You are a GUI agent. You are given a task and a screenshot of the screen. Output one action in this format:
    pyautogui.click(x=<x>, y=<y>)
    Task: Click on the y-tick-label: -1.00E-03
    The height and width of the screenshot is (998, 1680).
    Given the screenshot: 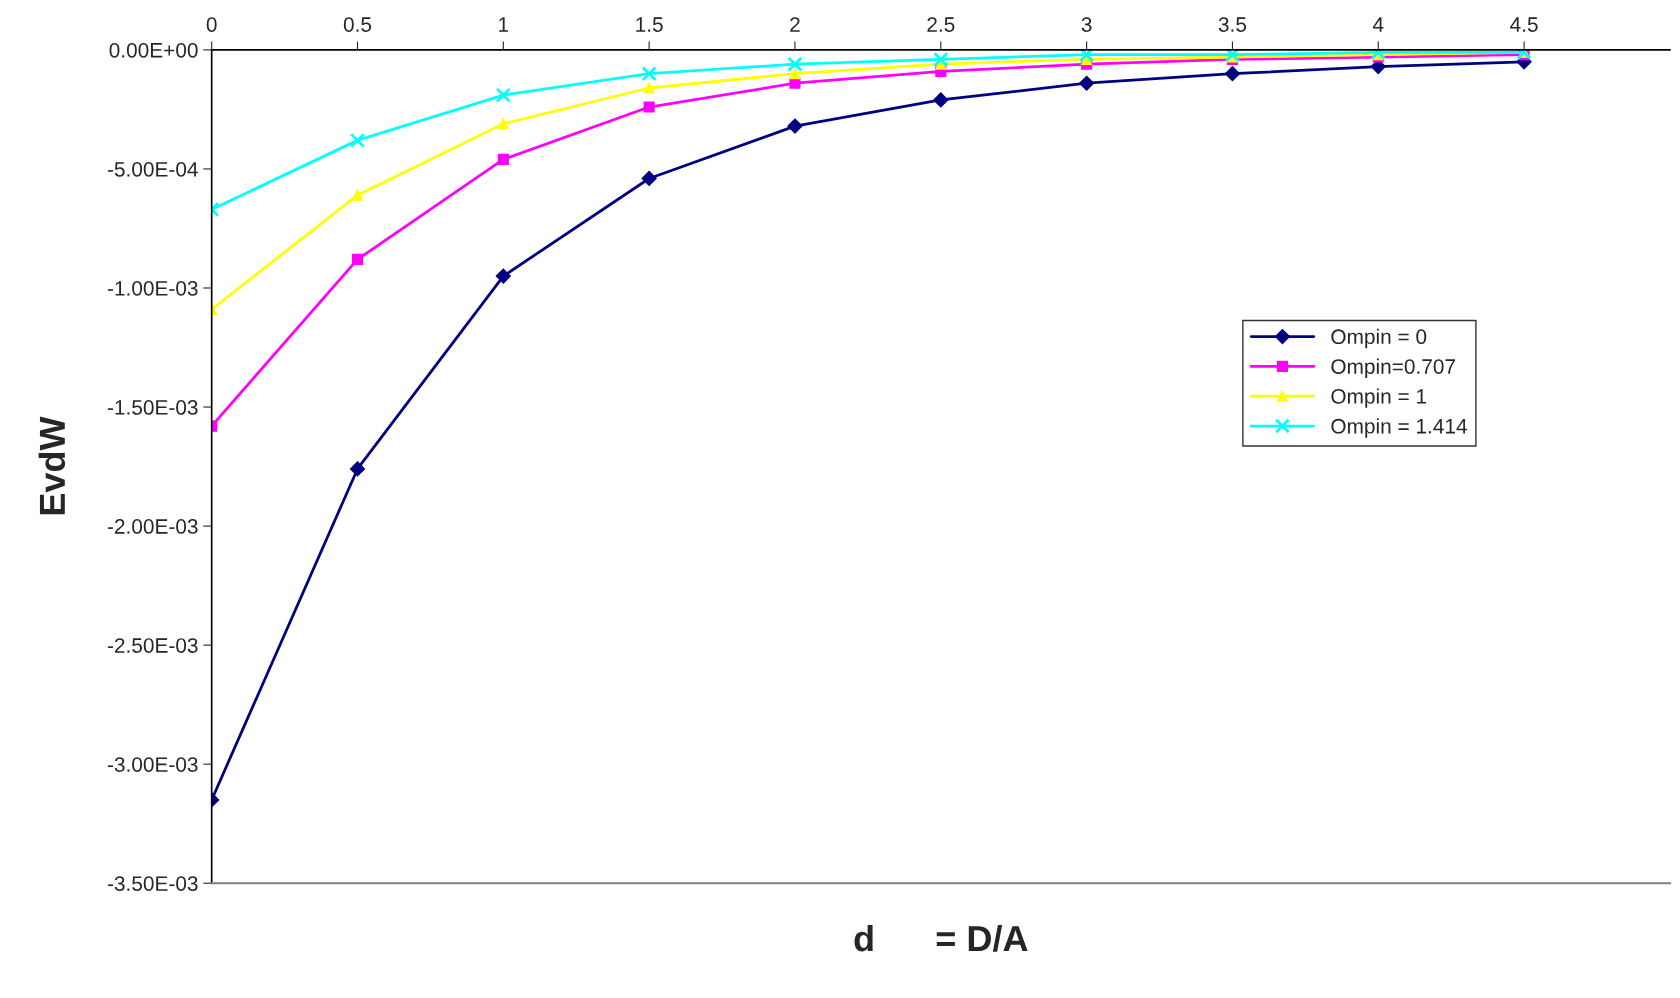 What is the action you would take?
    pyautogui.click(x=152, y=288)
    